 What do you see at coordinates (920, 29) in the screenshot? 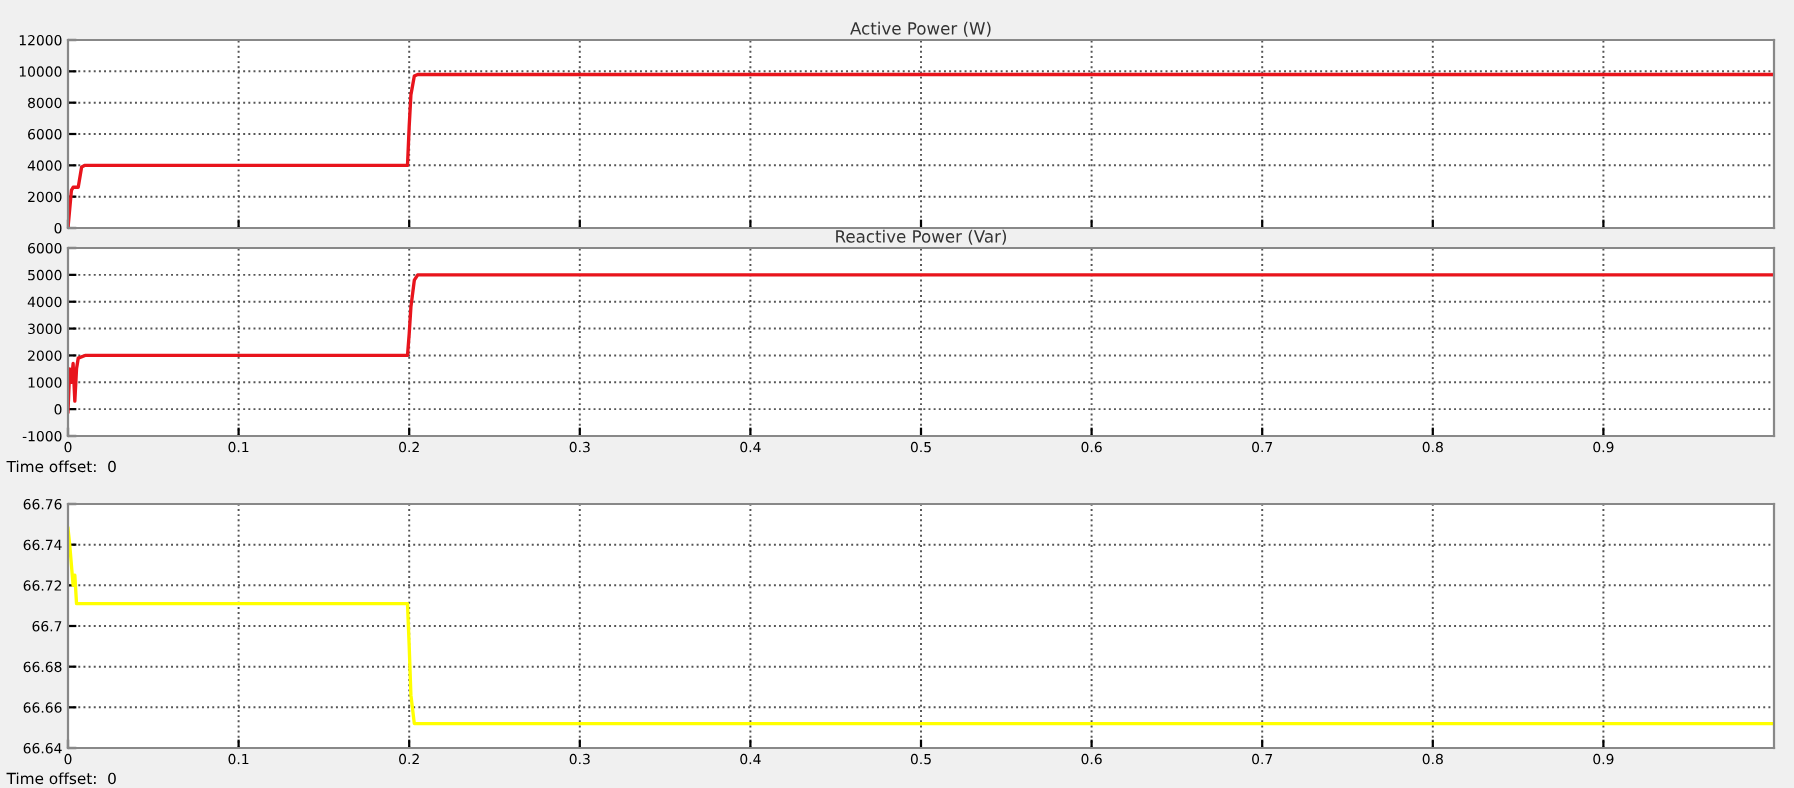
I see `chart-title: Active Power (W)` at bounding box center [920, 29].